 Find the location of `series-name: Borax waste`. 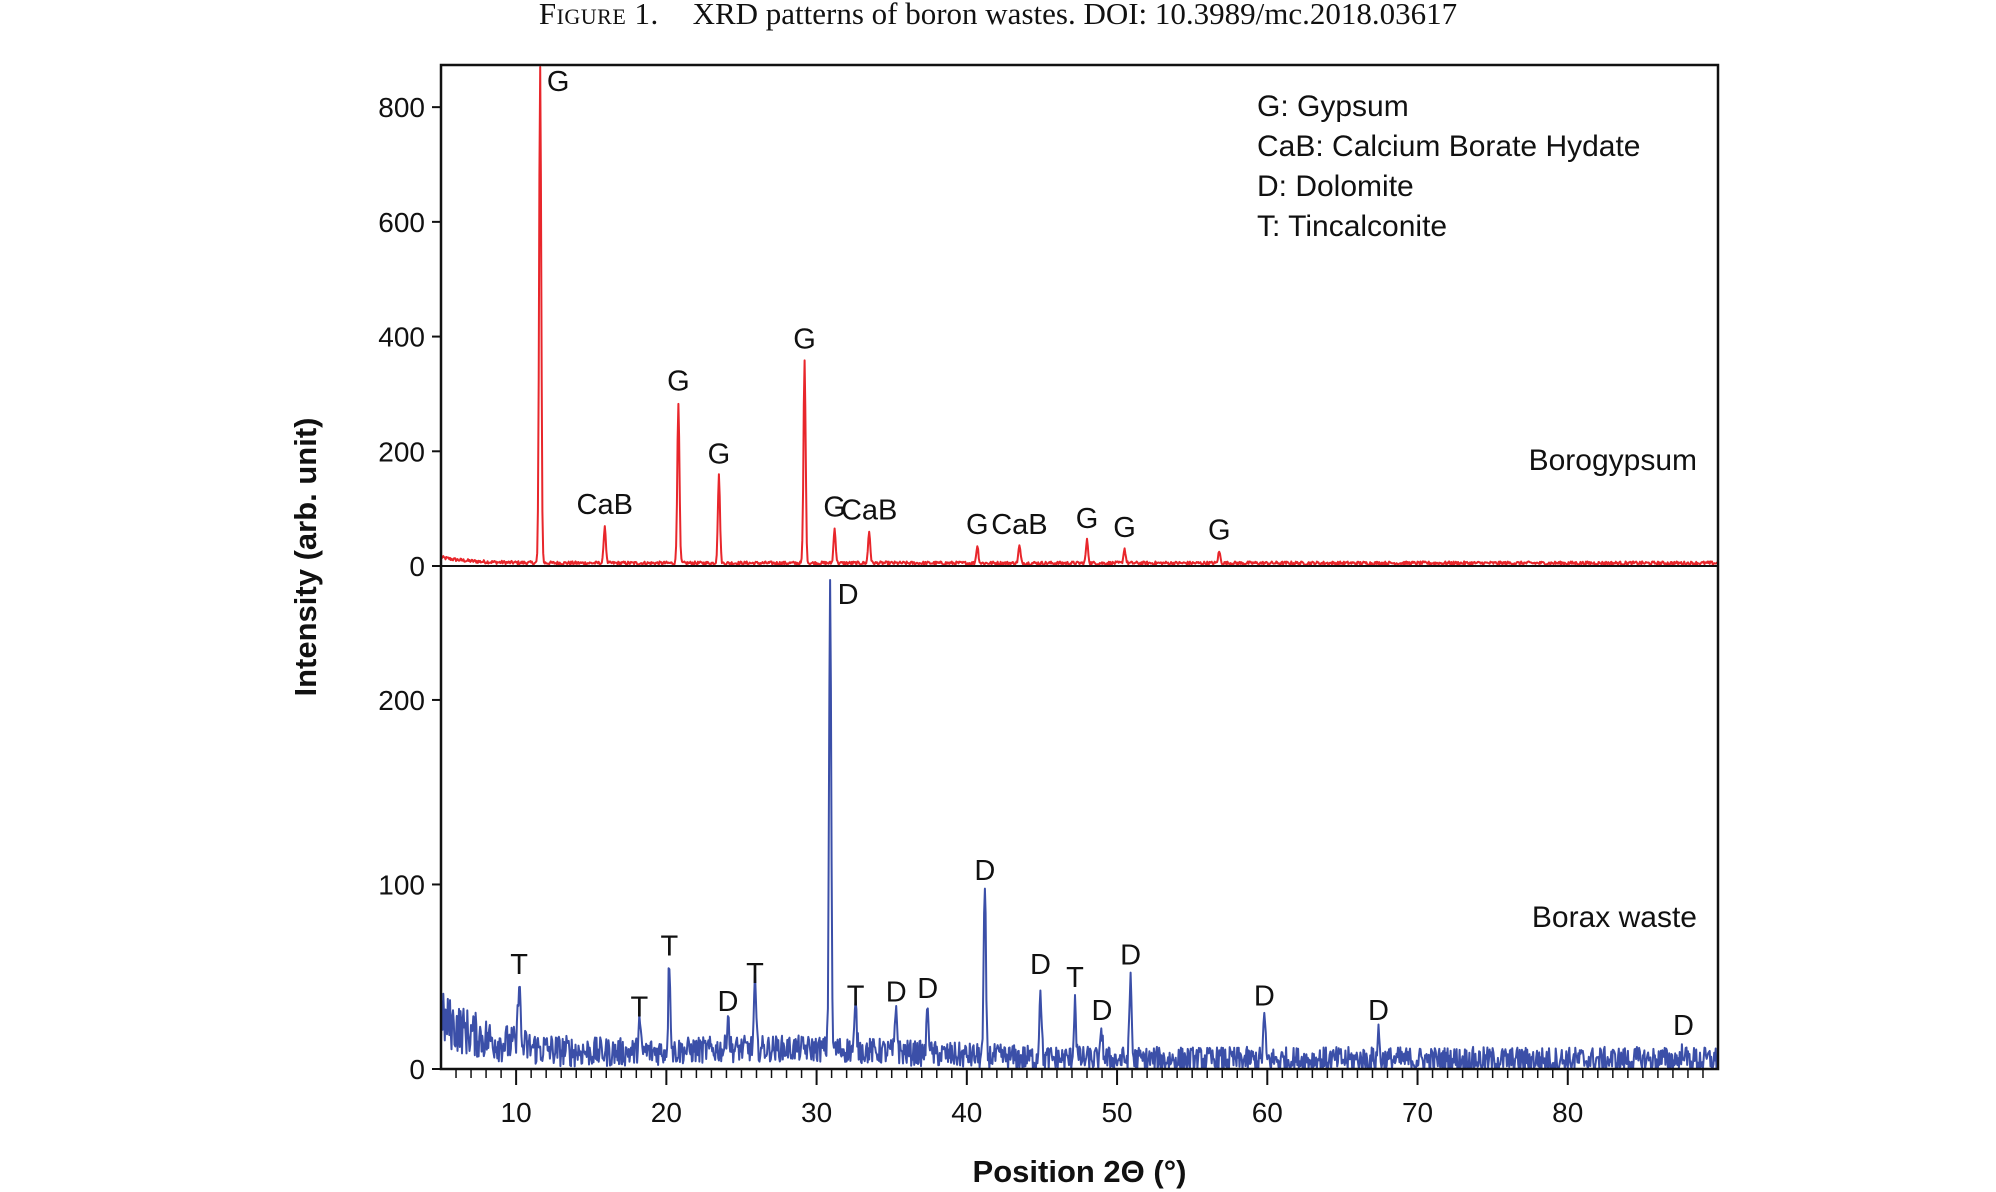

series-name: Borax waste is located at coordinates (1614, 917).